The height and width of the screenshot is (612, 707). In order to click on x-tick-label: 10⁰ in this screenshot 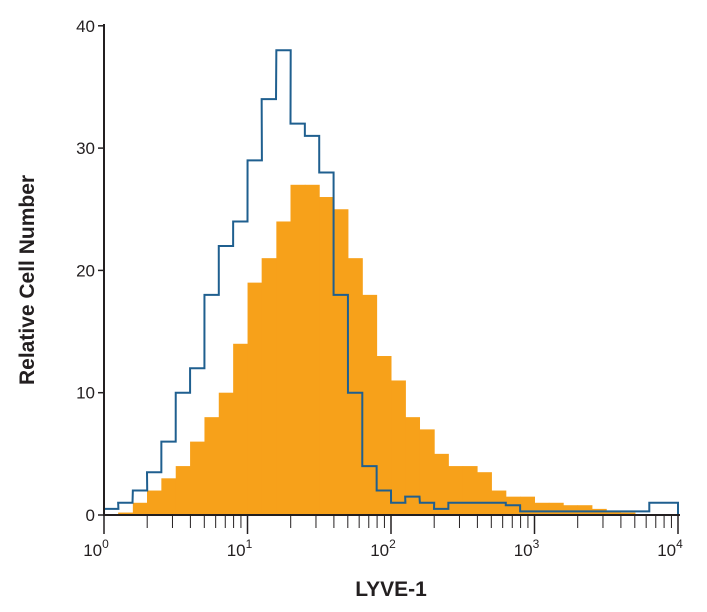, I will do `click(96, 548)`.